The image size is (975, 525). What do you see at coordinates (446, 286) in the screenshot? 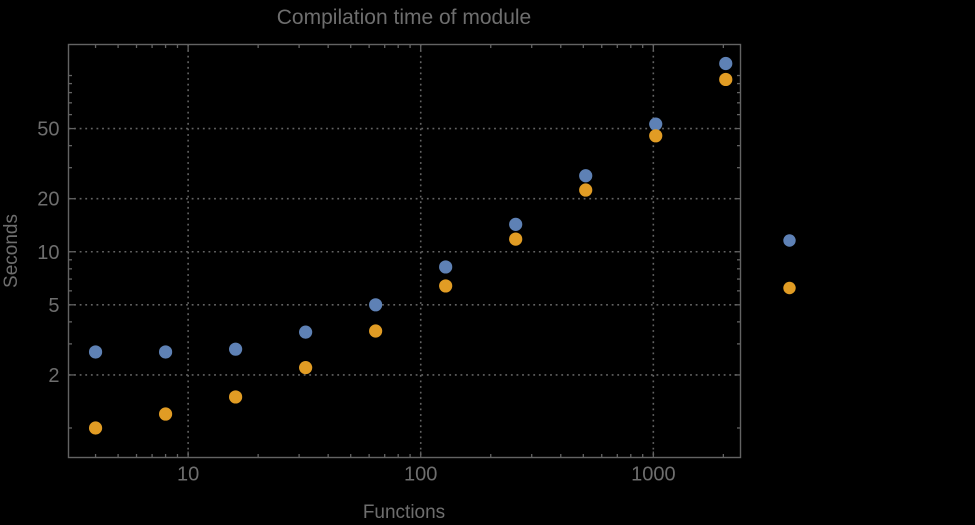
I see `data-point-series-2-orange-x128` at bounding box center [446, 286].